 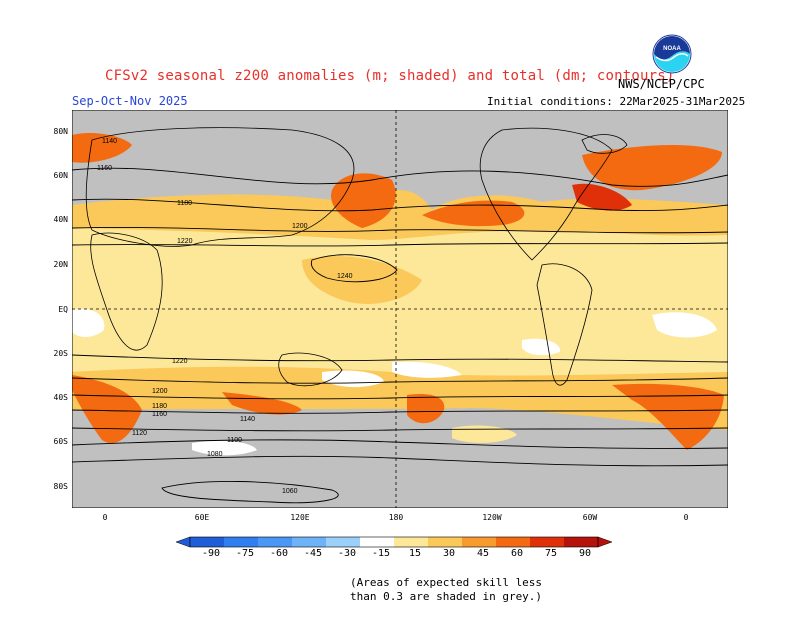 I want to click on lon-label: 60E, so click(x=202, y=517).